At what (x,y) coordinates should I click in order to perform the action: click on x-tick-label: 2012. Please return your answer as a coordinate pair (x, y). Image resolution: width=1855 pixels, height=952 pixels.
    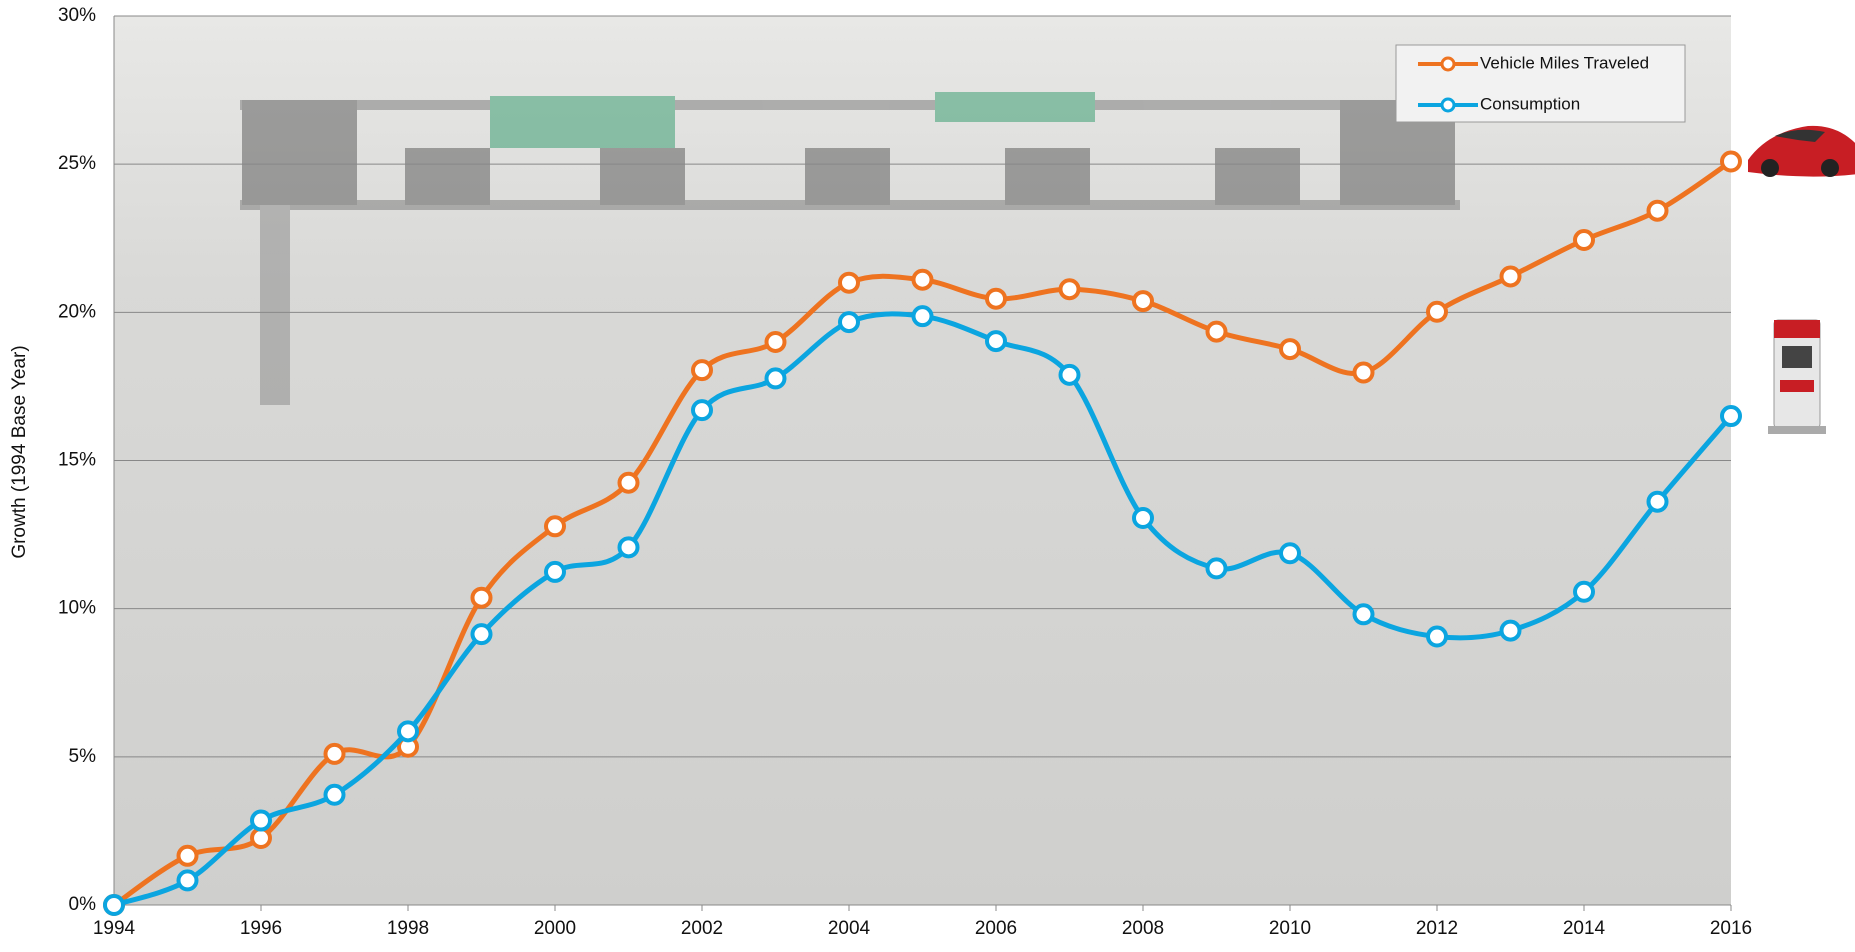
    Looking at the image, I should click on (1437, 928).